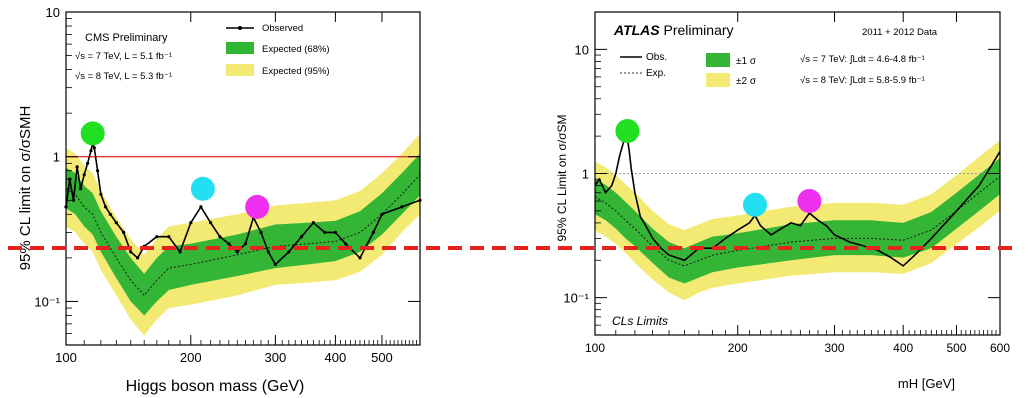 The image size is (1026, 398). What do you see at coordinates (282, 28) in the screenshot?
I see `cms-legend-observed: Observed` at bounding box center [282, 28].